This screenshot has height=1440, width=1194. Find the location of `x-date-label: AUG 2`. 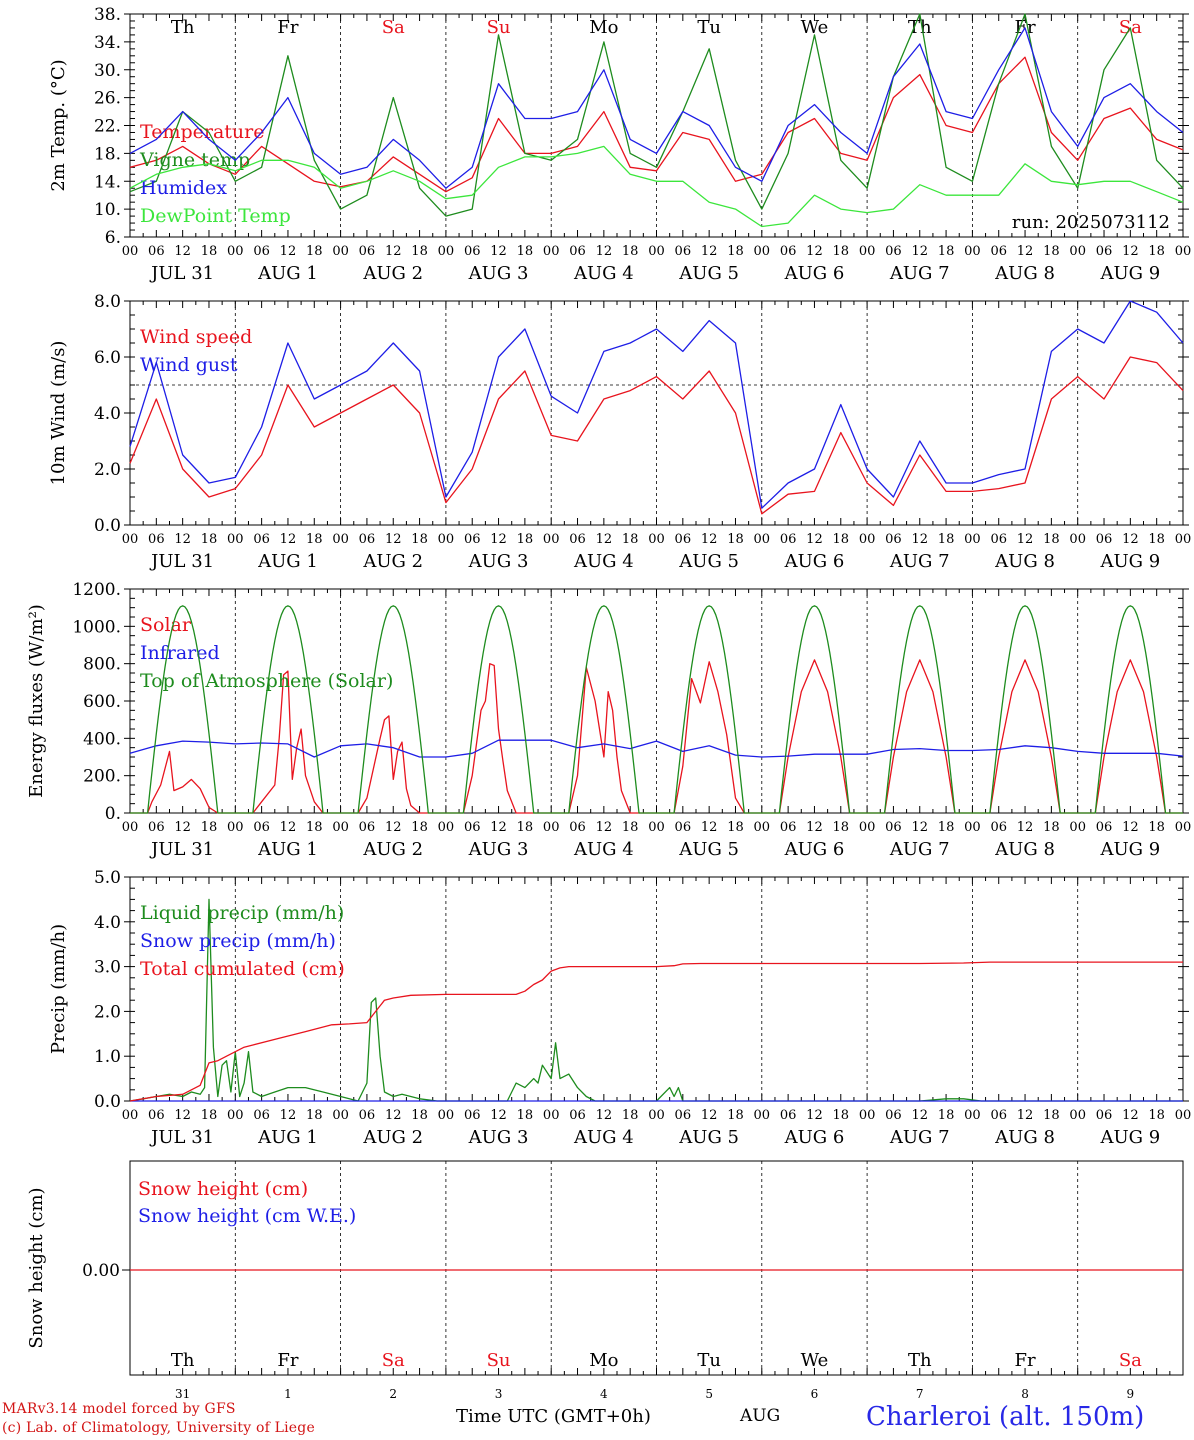

x-date-label: AUG 2 is located at coordinates (392, 849).